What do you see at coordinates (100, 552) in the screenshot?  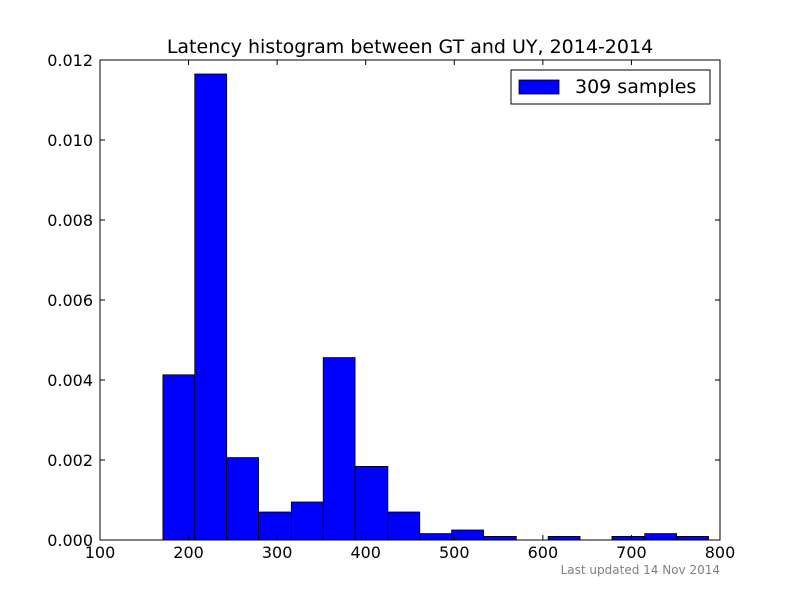 I see `x-tick-label: 100` at bounding box center [100, 552].